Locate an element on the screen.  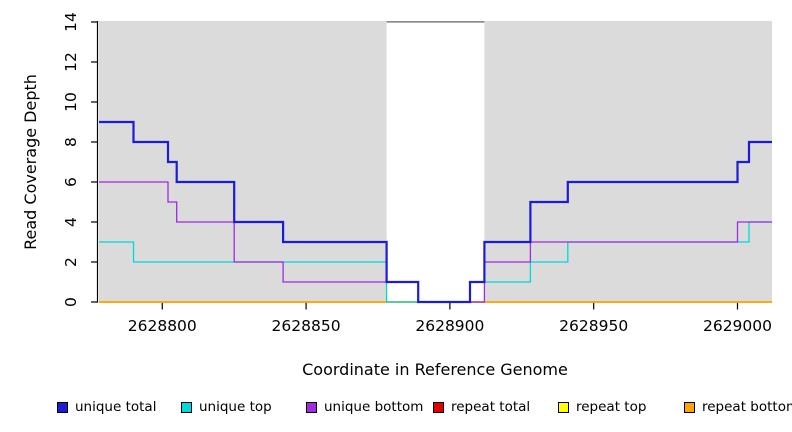
legend-swatch-repeat-total is located at coordinates (438, 407).